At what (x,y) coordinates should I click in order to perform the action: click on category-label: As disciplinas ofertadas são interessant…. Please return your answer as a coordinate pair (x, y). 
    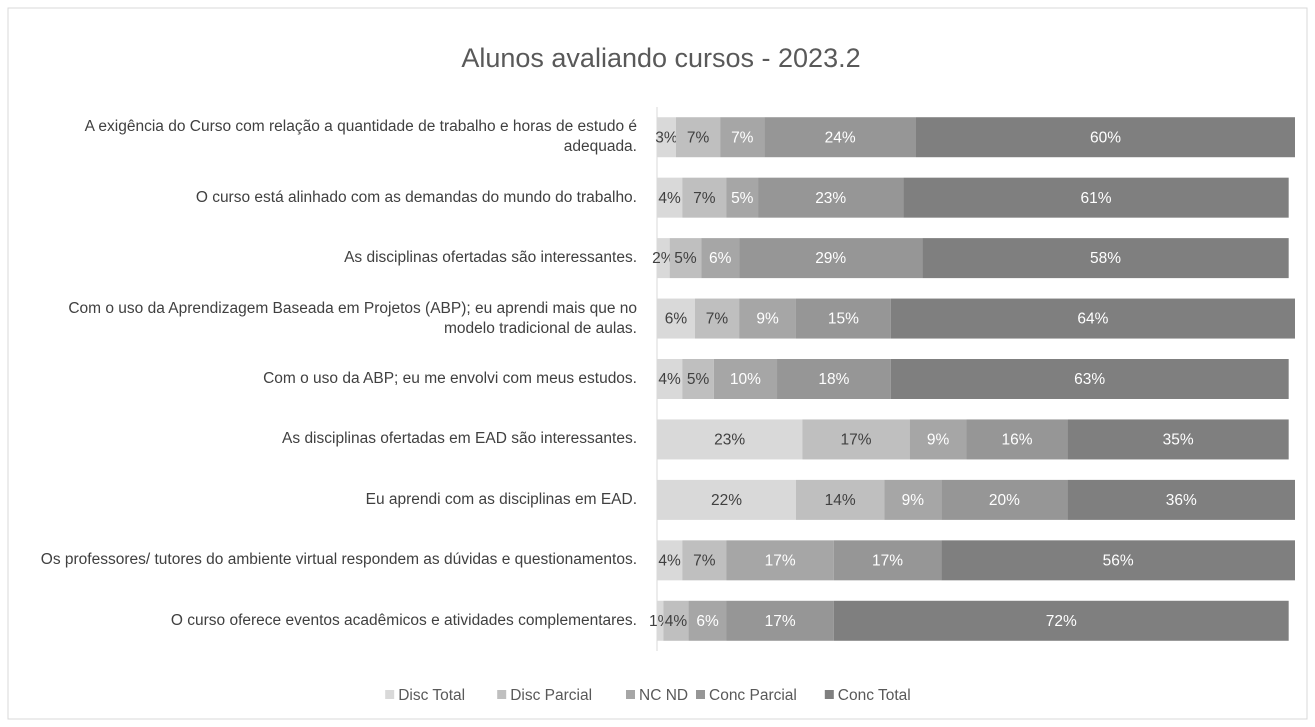
    Looking at the image, I should click on (490, 258).